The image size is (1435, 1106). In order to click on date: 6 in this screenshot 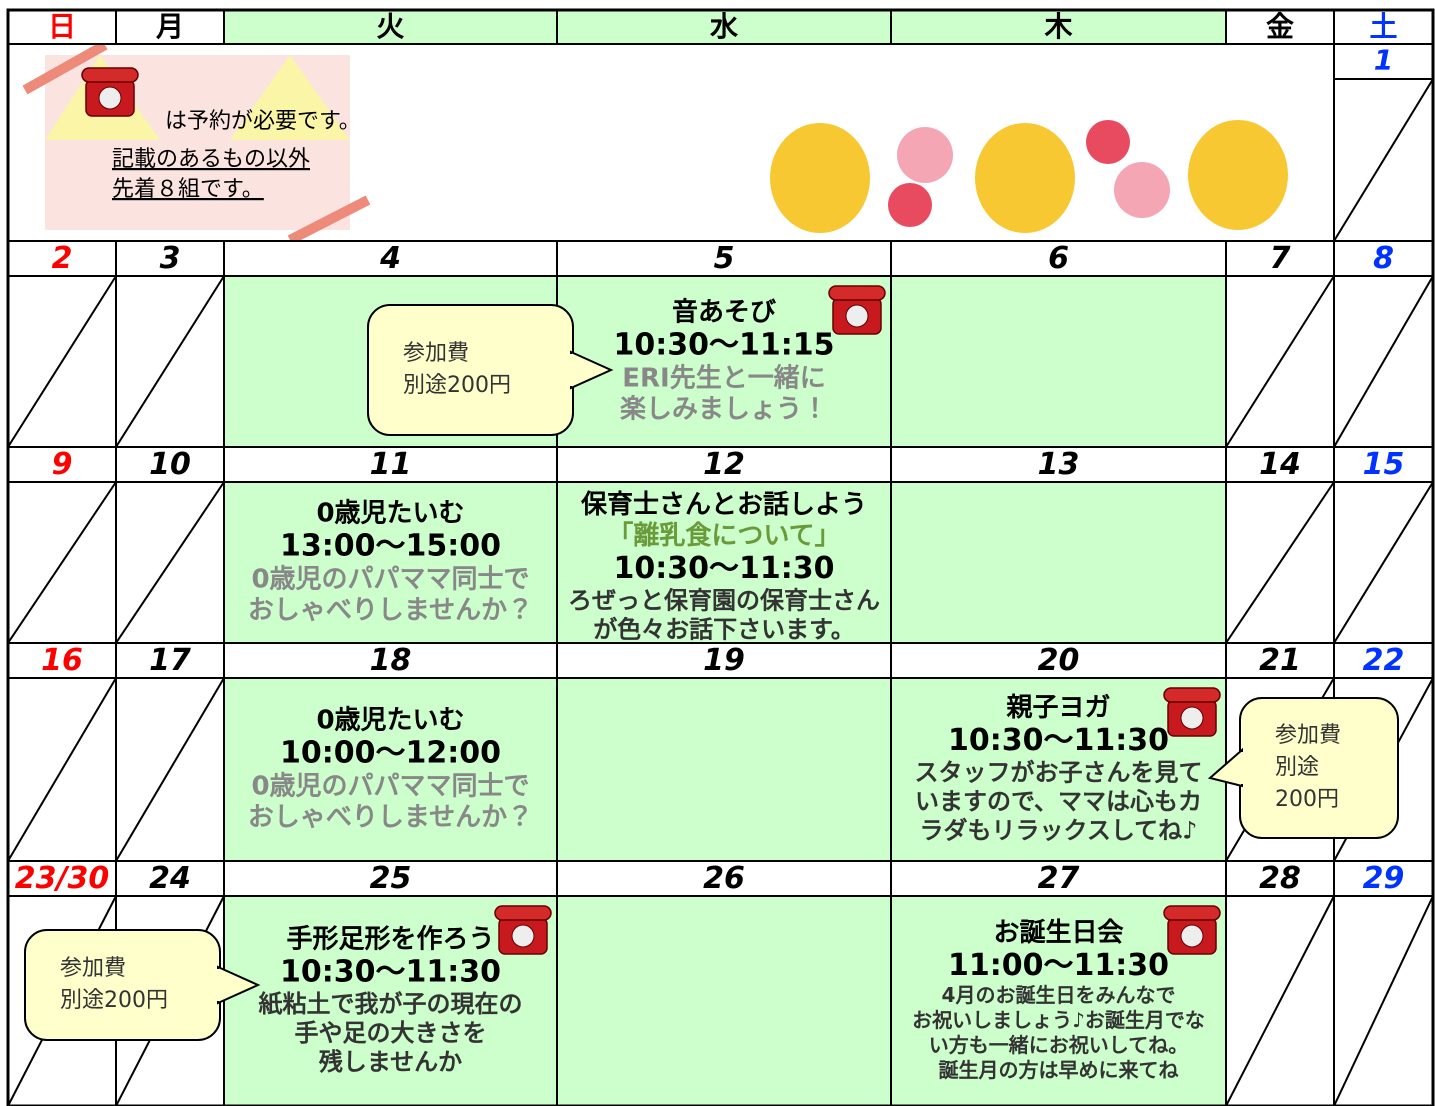, I will do `click(1058, 258)`.